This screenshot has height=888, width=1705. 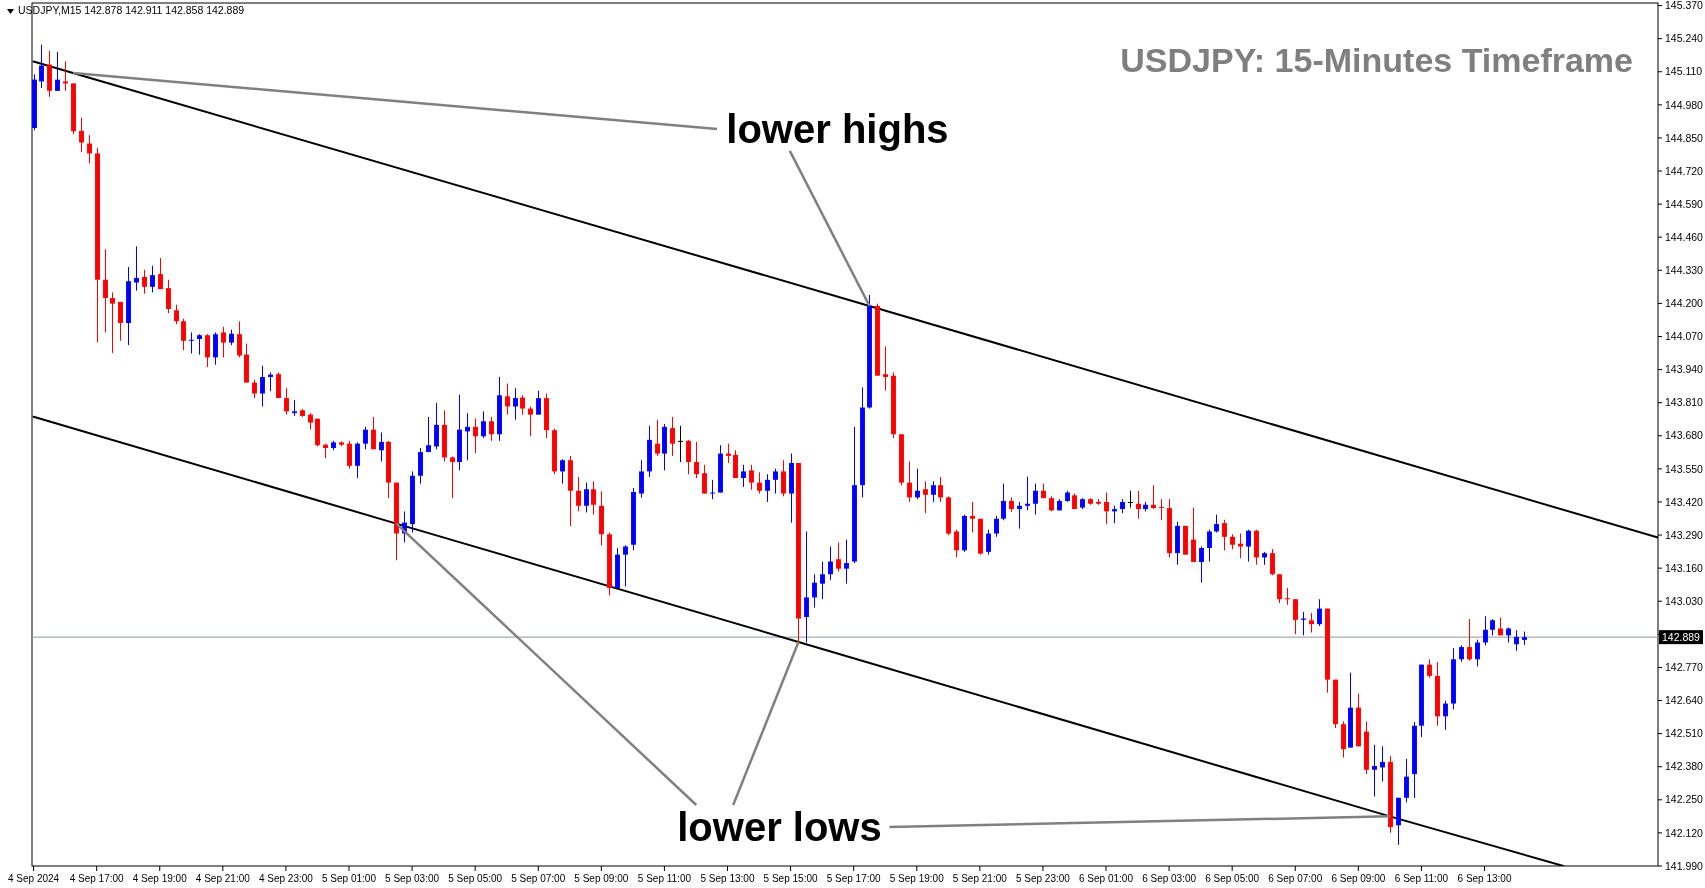 I want to click on x-tick-label: 6 Sep 11:00, so click(x=1421, y=878).